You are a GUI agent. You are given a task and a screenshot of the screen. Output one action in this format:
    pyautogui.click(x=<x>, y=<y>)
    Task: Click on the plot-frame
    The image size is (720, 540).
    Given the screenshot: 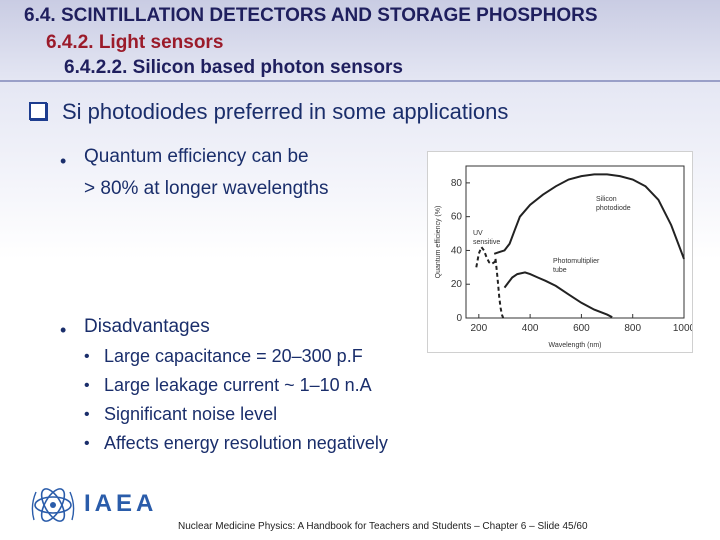 What is the action you would take?
    pyautogui.click(x=575, y=242)
    